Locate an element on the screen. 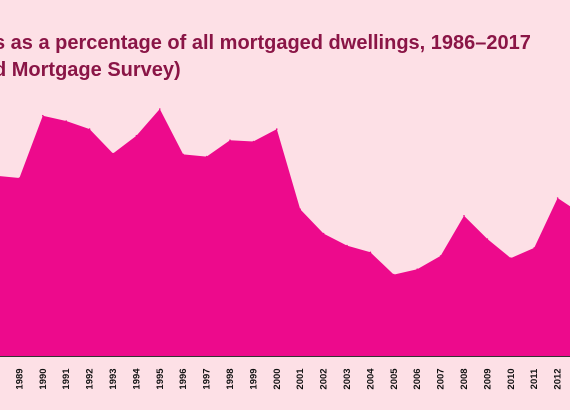 The image size is (570, 410). x-tick-label: 1991 is located at coordinates (66, 379).